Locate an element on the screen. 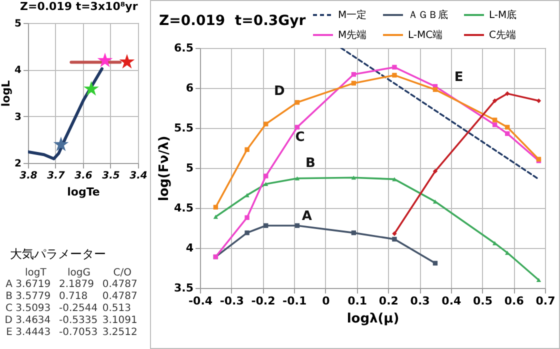 The height and width of the screenshot is (349, 560). data-label: -0.7053 is located at coordinates (78, 332).